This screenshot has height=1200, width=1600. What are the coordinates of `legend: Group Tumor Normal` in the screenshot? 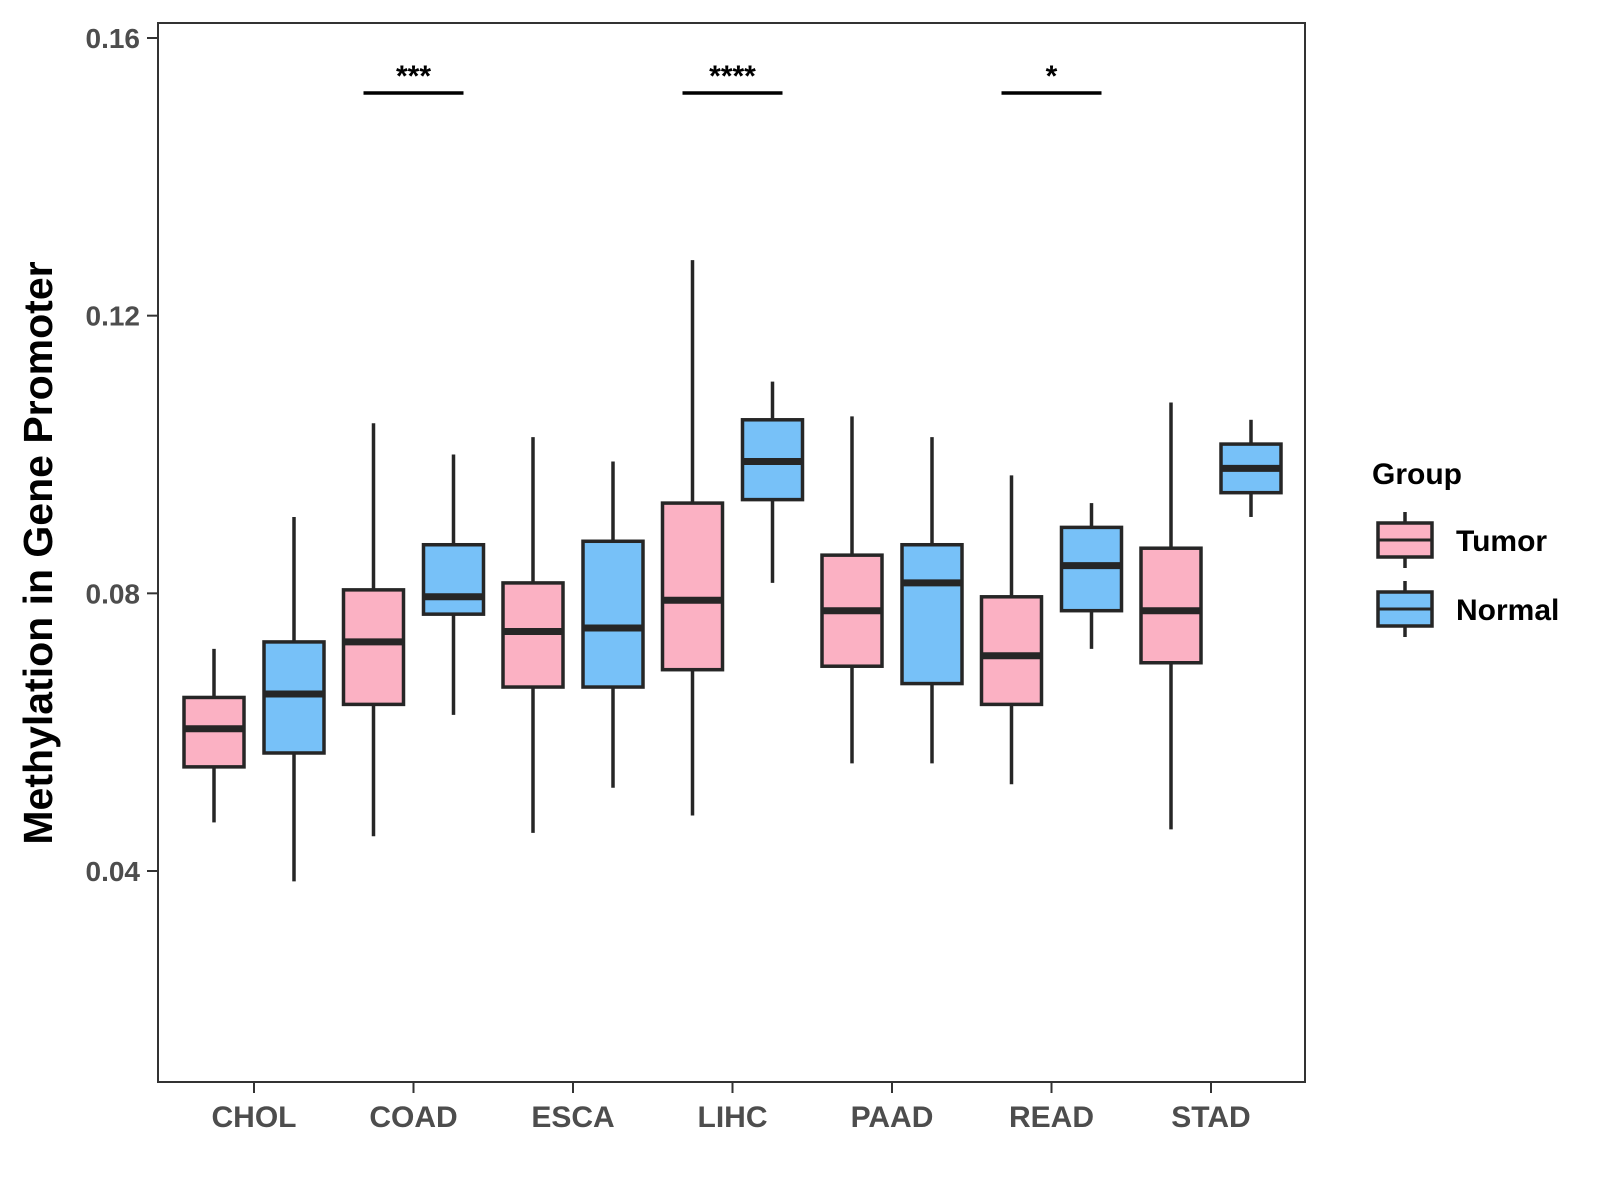 It's located at (1465, 547).